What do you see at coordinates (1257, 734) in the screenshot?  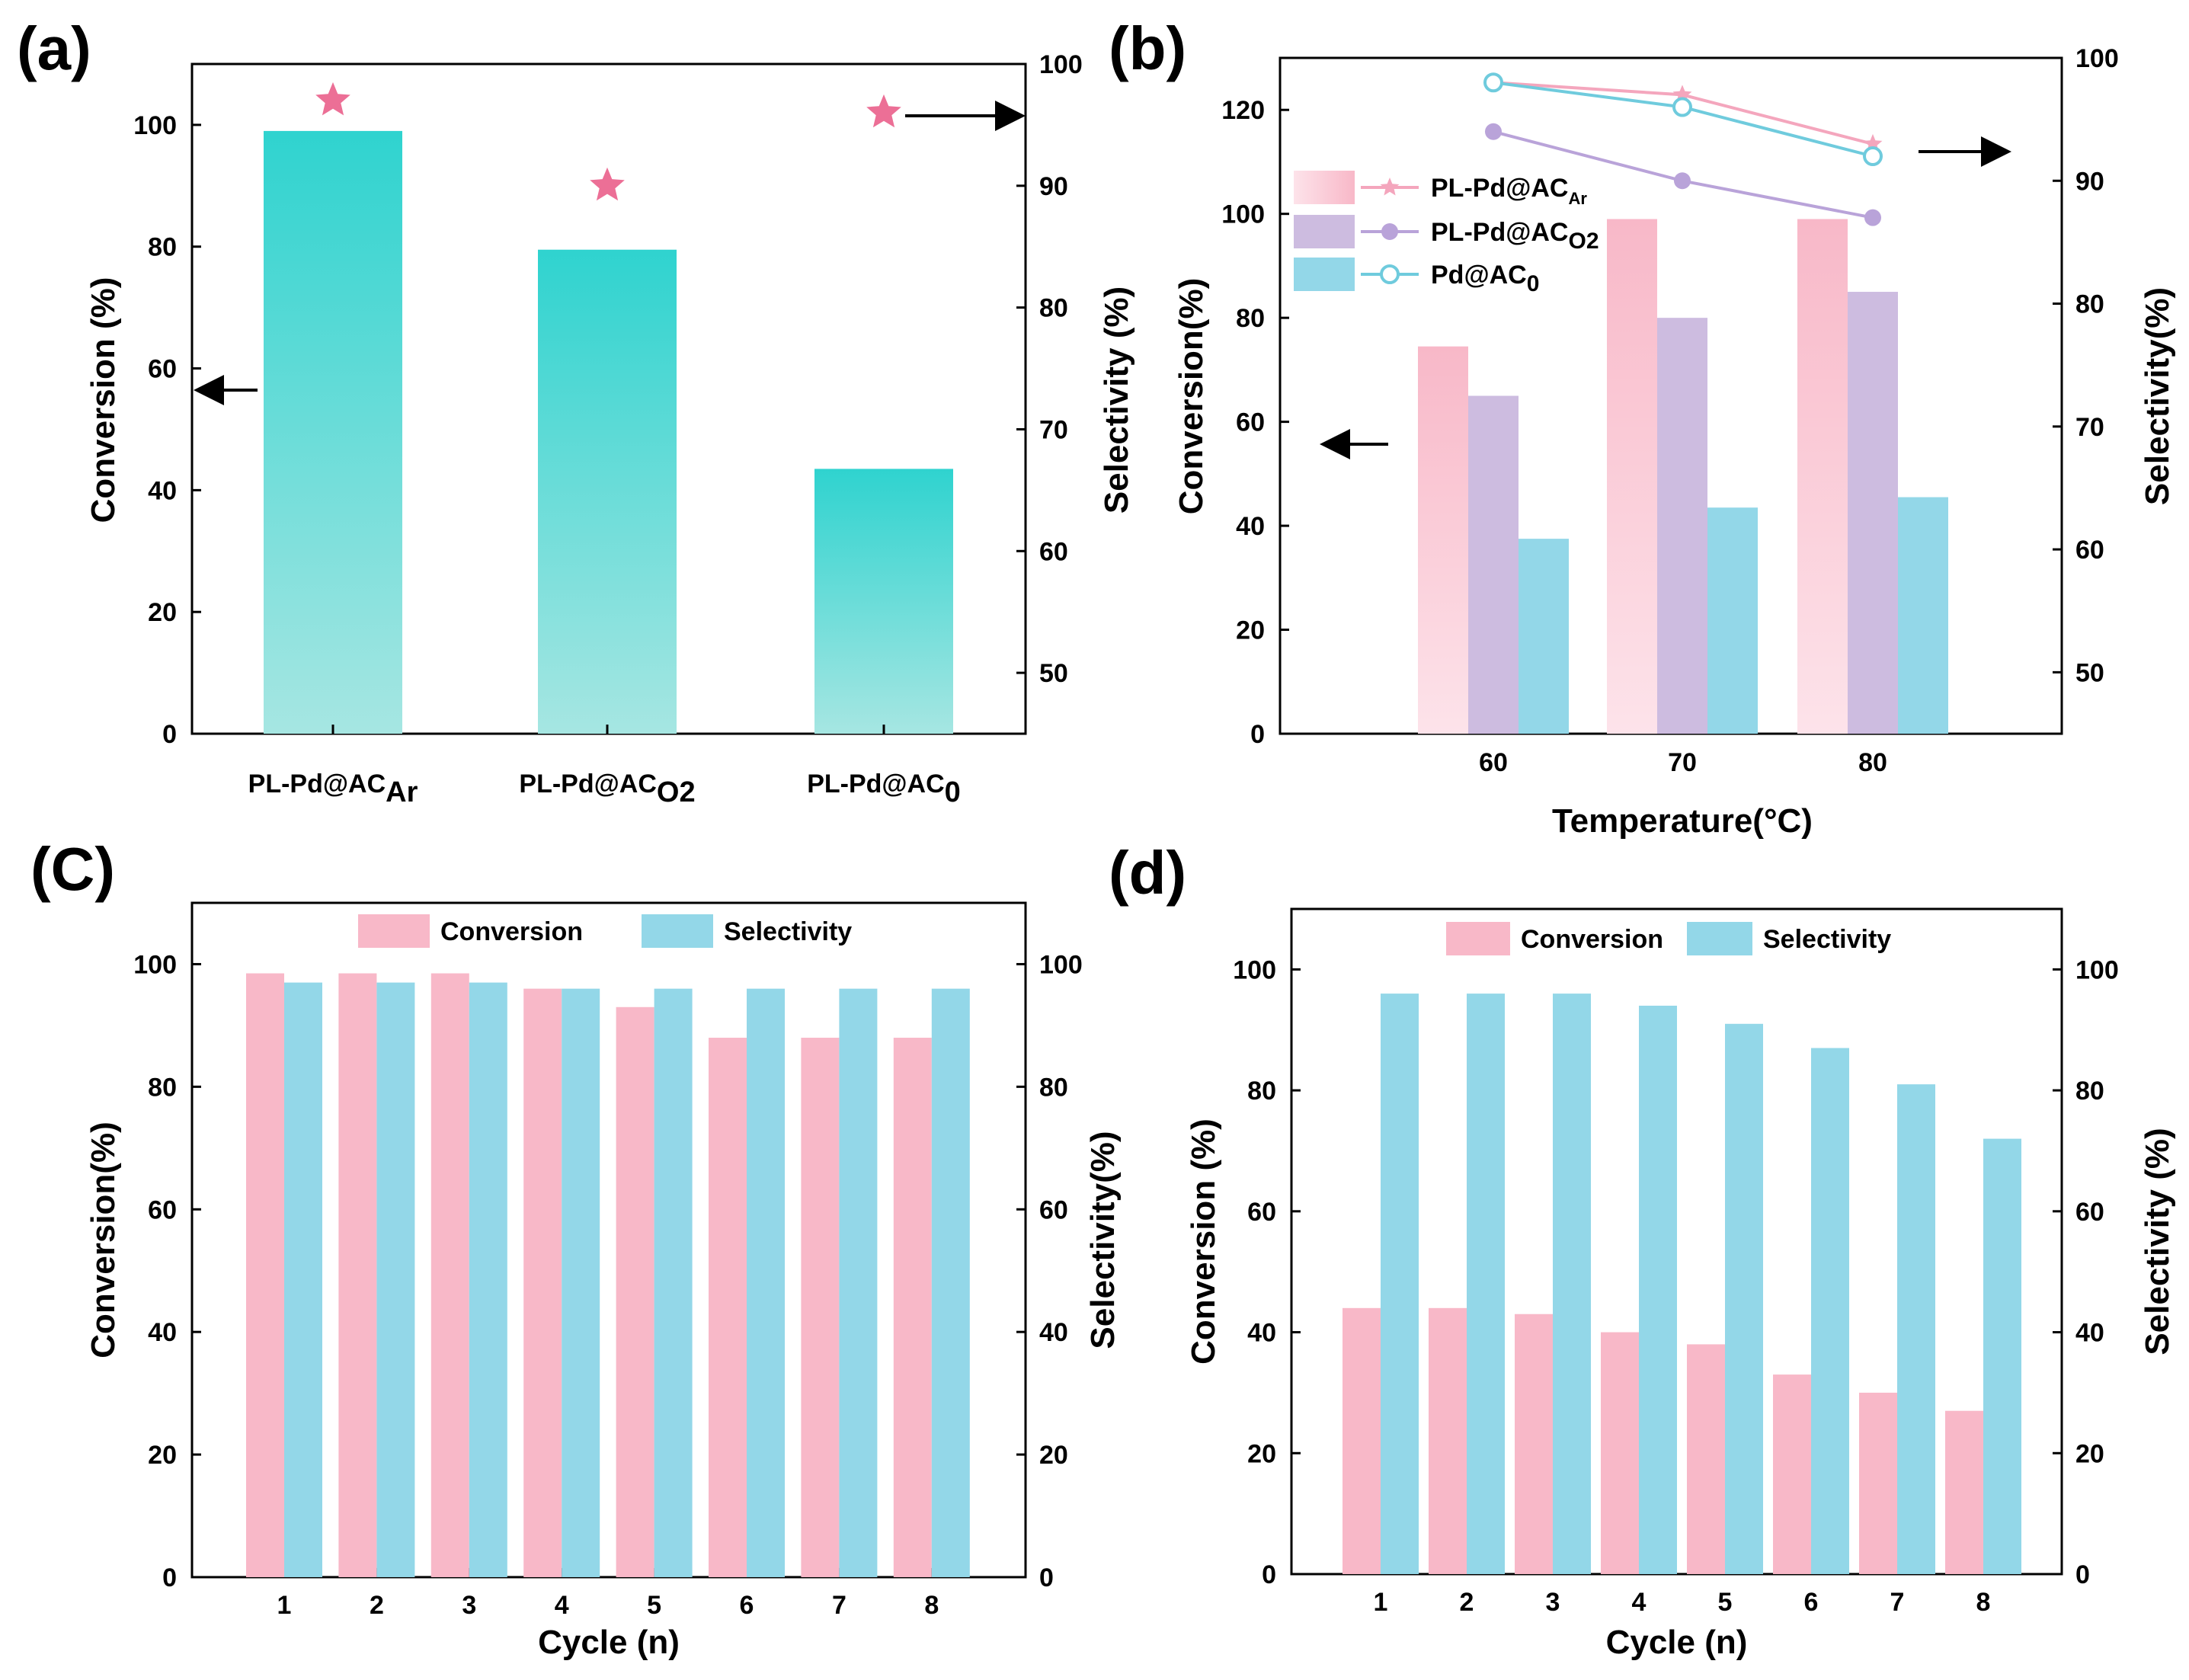 I see `y-tick-label-b-0: 0` at bounding box center [1257, 734].